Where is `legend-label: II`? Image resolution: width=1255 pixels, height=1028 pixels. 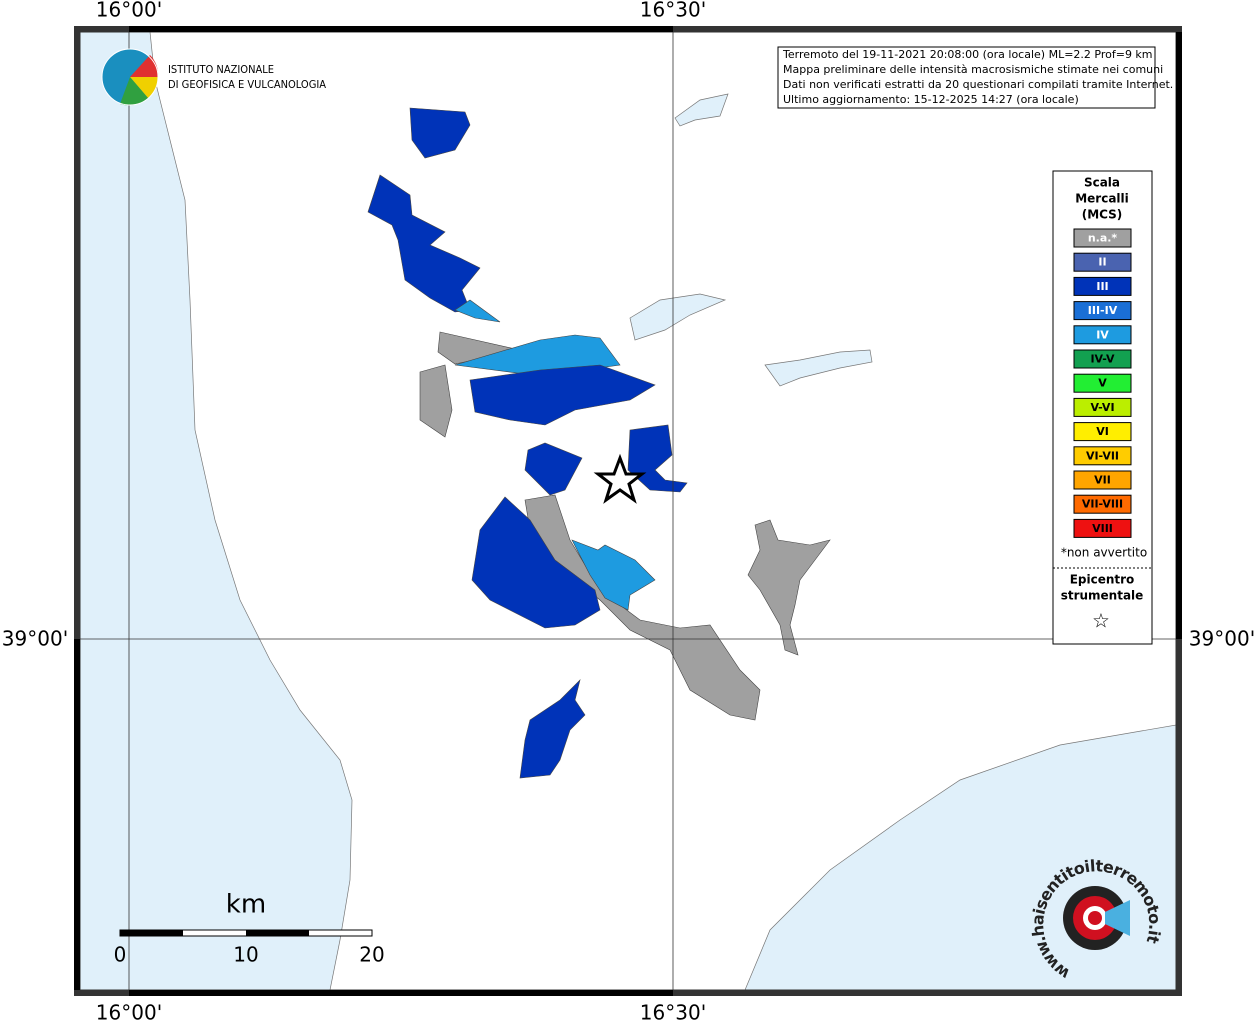 legend-label: II is located at coordinates (1102, 262).